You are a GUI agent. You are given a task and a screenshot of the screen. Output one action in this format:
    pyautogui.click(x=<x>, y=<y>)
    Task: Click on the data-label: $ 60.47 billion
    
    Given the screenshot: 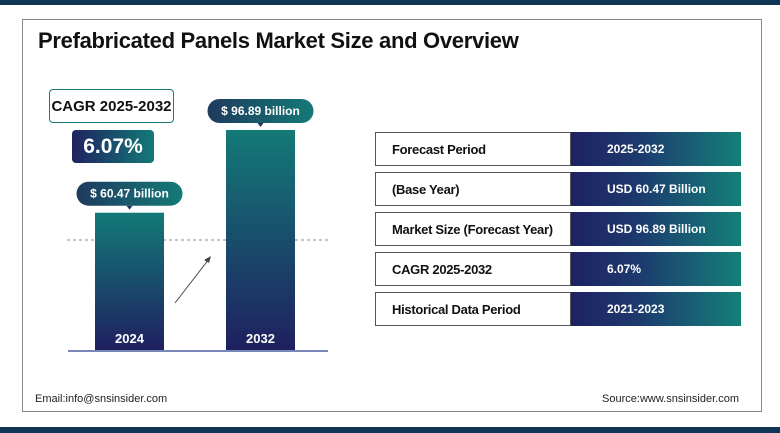 What is the action you would take?
    pyautogui.click(x=129, y=194)
    